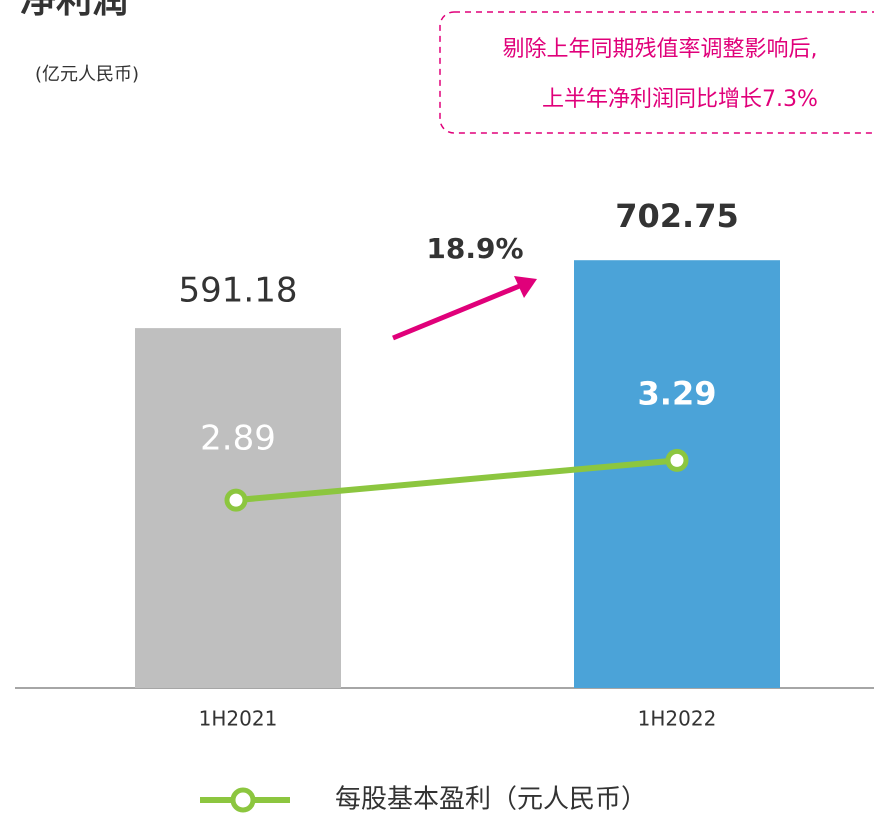 The width and height of the screenshot is (874, 834). What do you see at coordinates (243, 800) in the screenshot?
I see `legend-marker` at bounding box center [243, 800].